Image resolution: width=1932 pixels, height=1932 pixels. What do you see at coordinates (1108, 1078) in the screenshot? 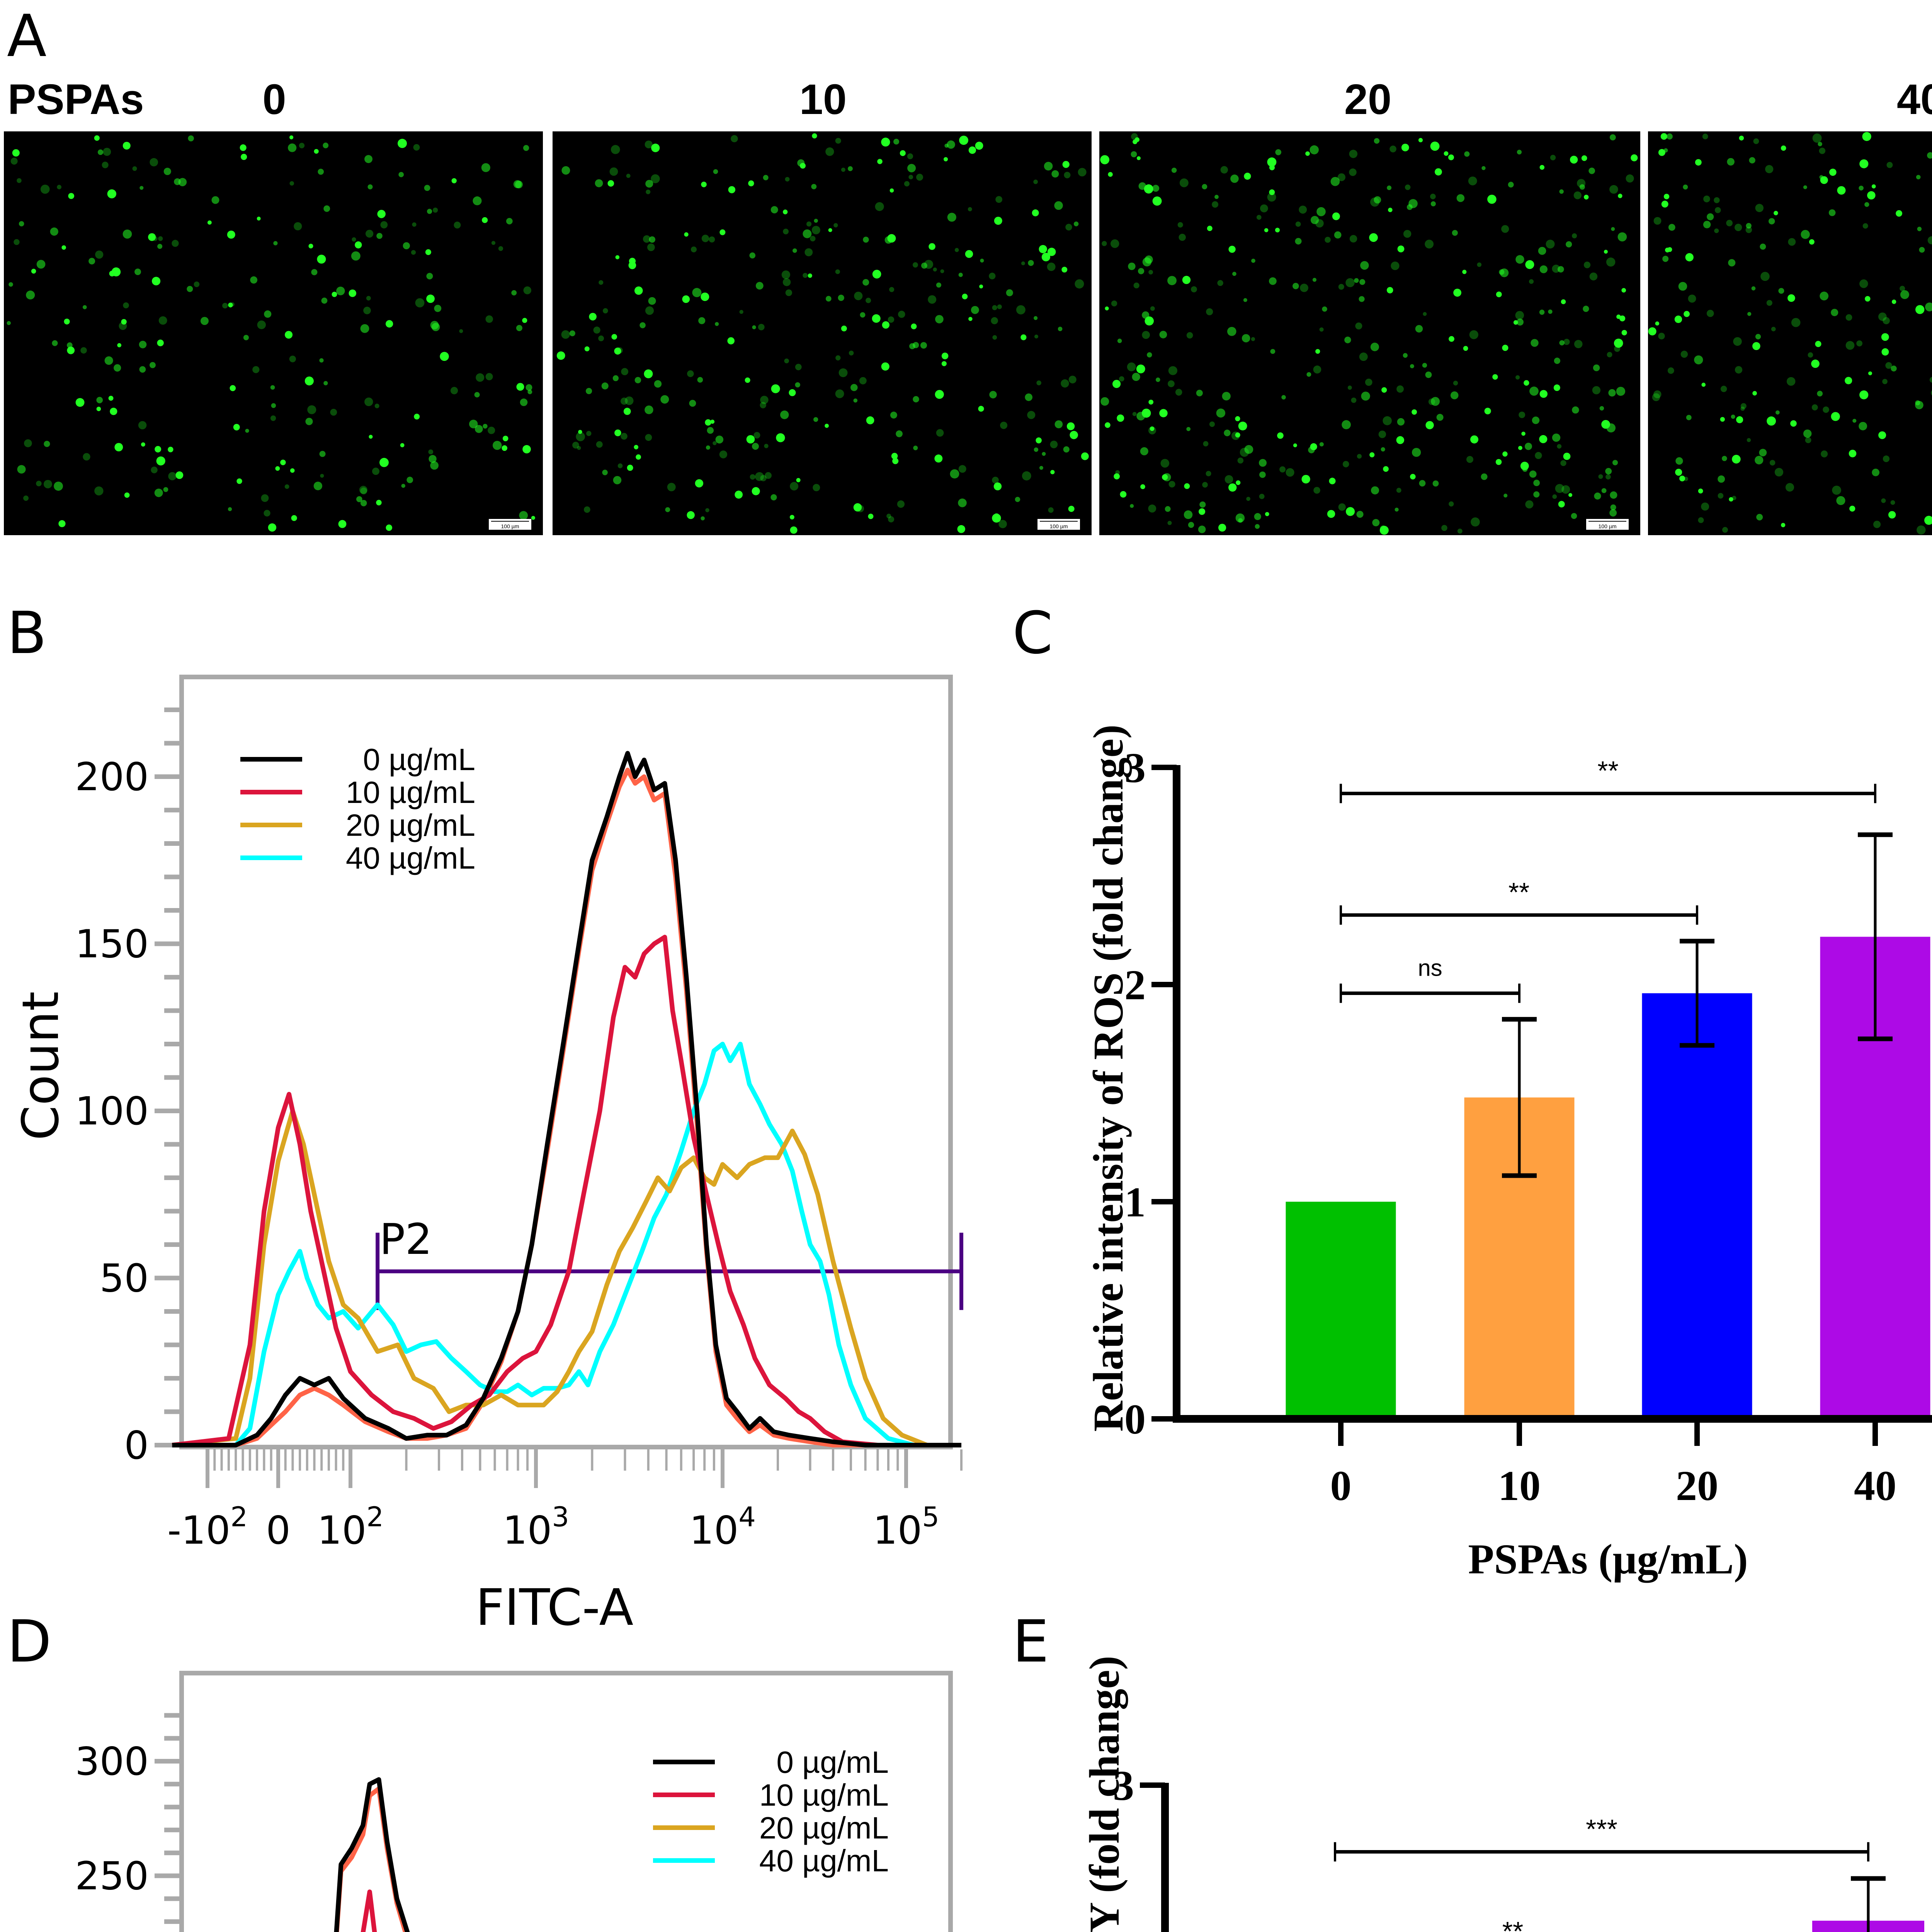
I see `y-axis-title: Relative intensity of ROS (fold change)` at bounding box center [1108, 1078].